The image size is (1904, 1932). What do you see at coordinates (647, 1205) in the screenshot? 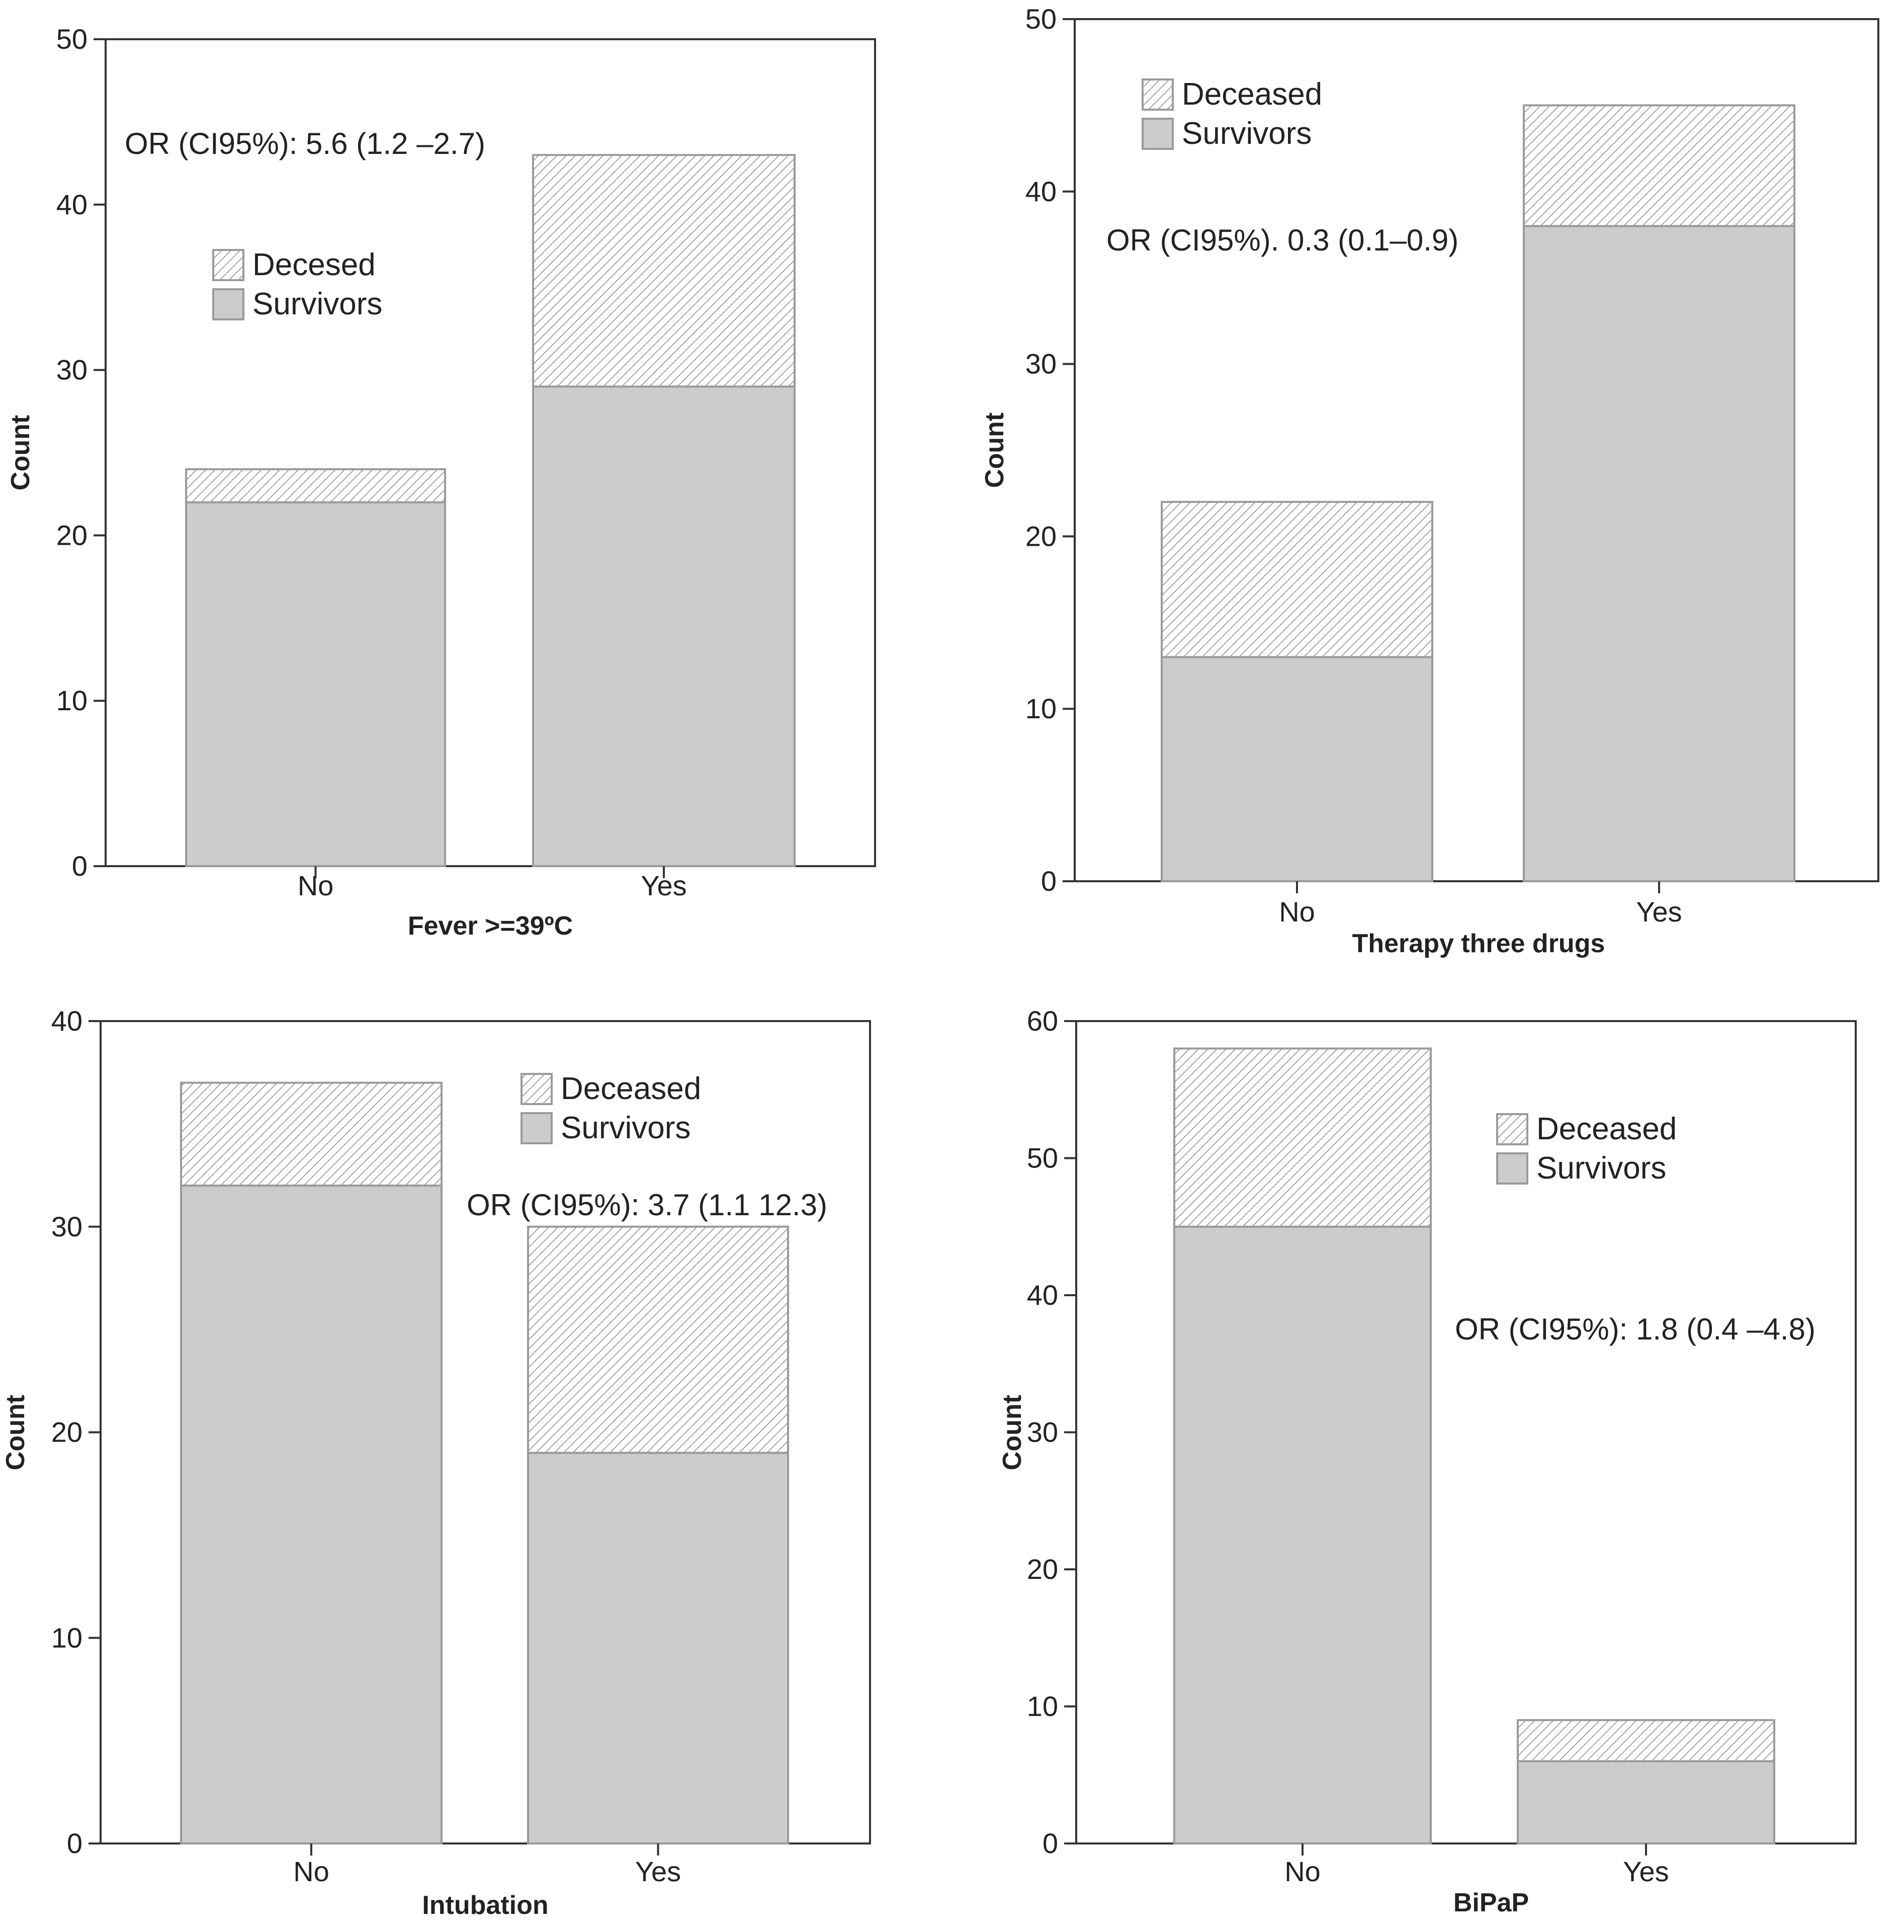
I see `odds-ratio-annotation: OR (CI95%): 3.7 (1.1 12.3)` at bounding box center [647, 1205].